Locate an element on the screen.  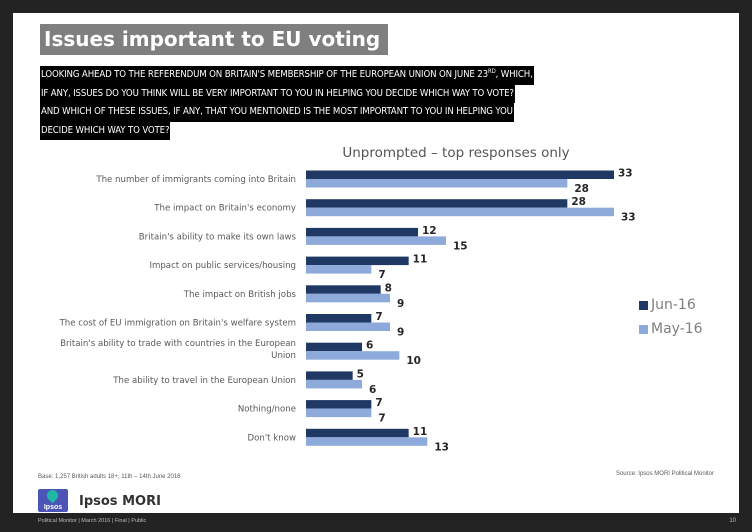
legend: Jun-16 May-16 is located at coordinates (671, 317).